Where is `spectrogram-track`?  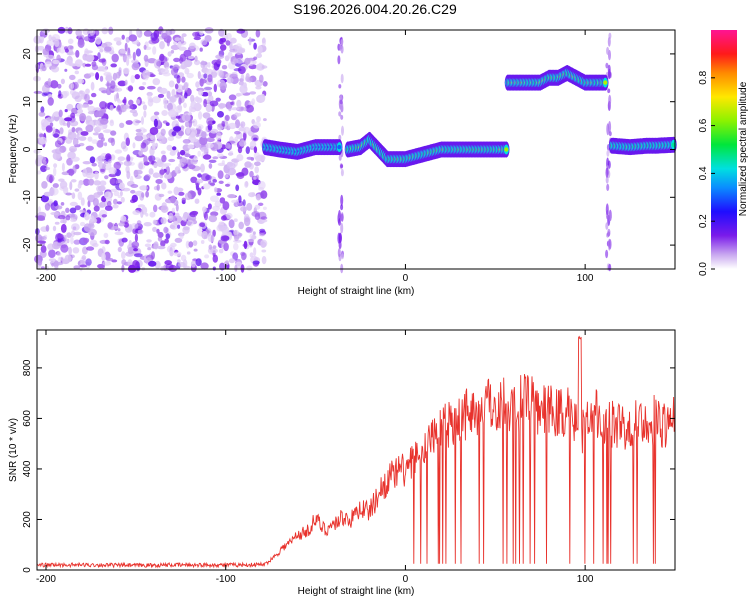 spectrogram-track is located at coordinates (556, 78).